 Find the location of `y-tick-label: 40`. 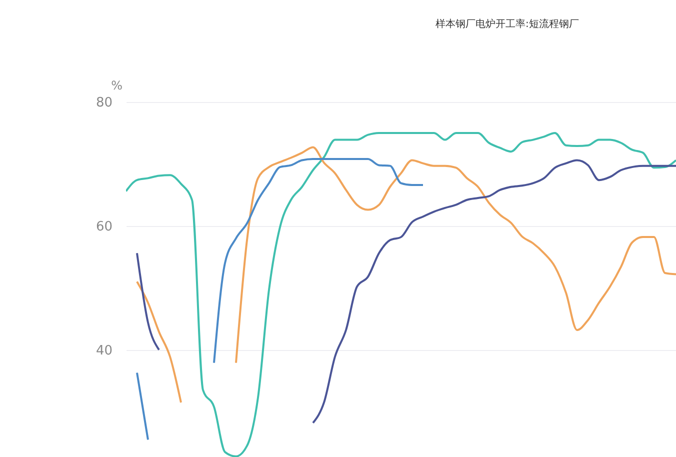

y-tick-label: 40 is located at coordinates (104, 350).